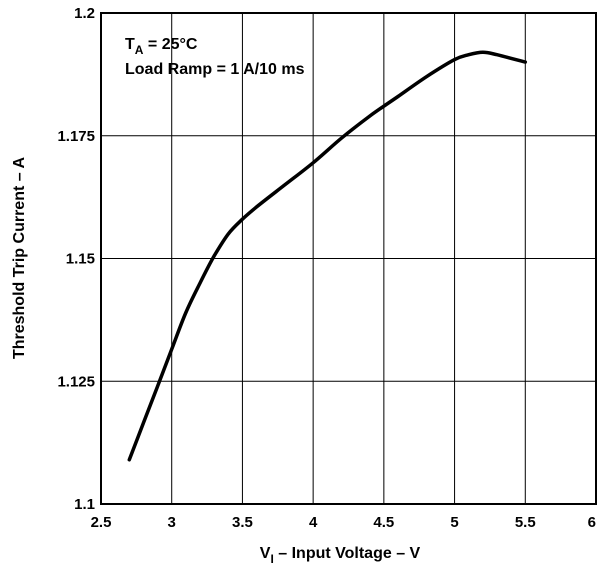  I want to click on y-tick-labels: 1.1 1.125 1.15 1.175 1.2, so click(76, 259).